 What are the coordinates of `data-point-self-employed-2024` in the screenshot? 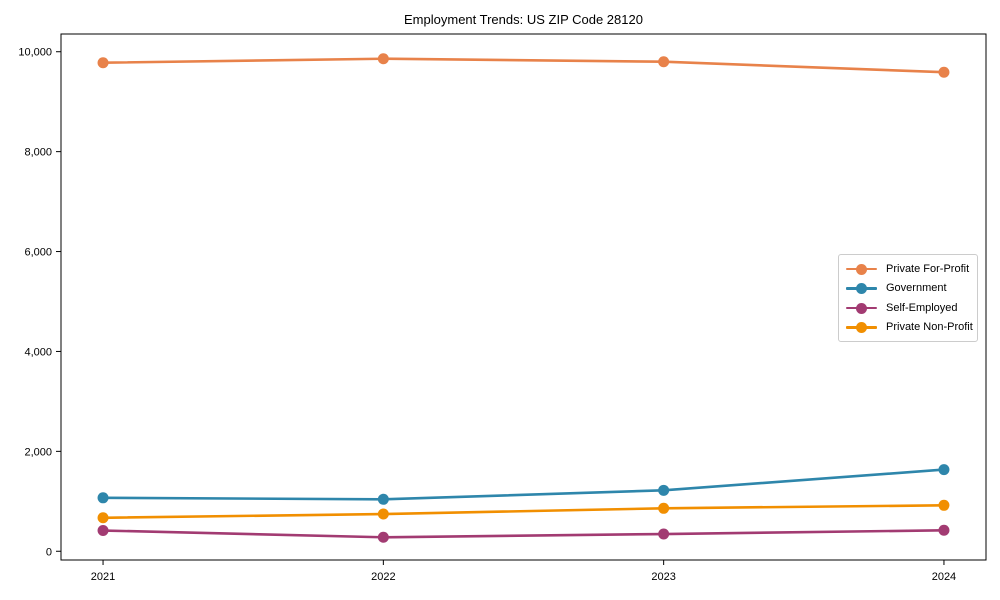 It's located at (944, 530).